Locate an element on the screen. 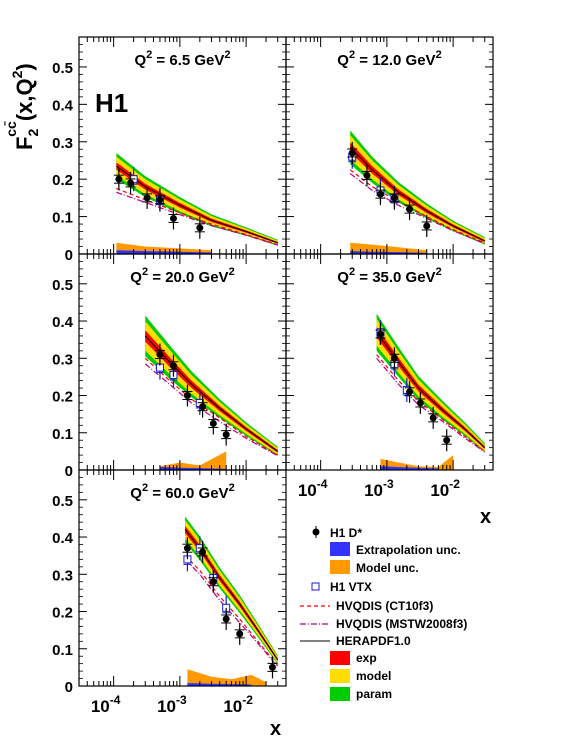  svg-text: HVQDIS (CT10f3) is located at coordinates (384, 606).